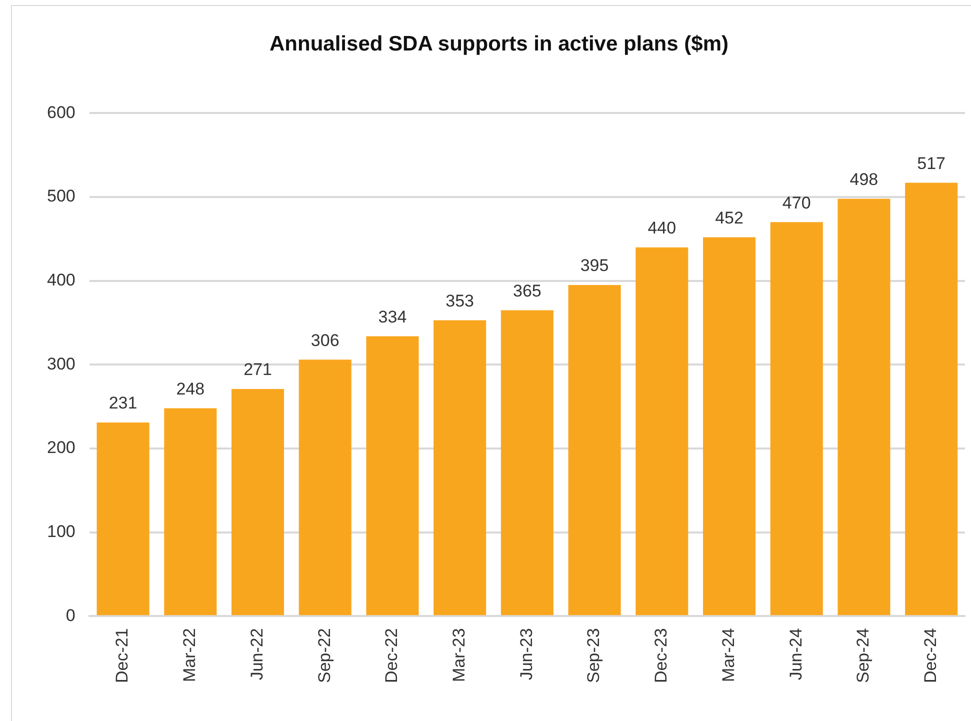 The height and width of the screenshot is (721, 971). What do you see at coordinates (930, 655) in the screenshot?
I see `x-tick-label: Dec-24` at bounding box center [930, 655].